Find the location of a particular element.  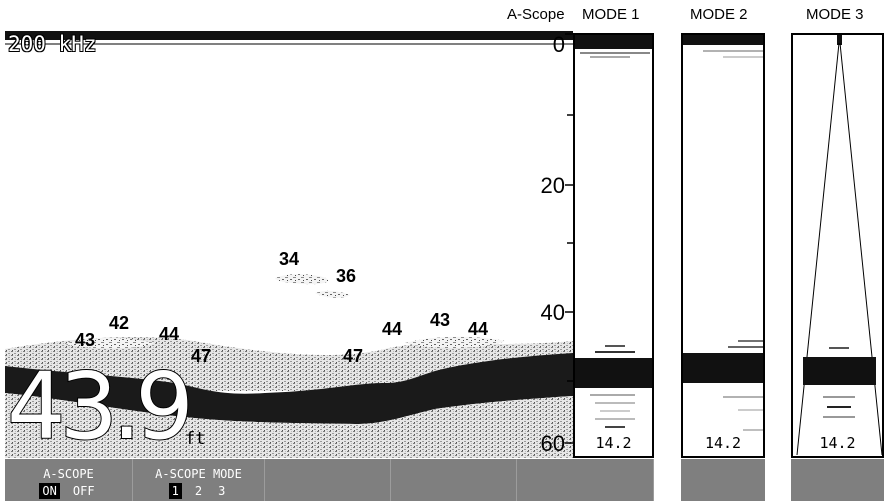

mode1-header-label: MODE 1 is located at coordinates (611, 14).